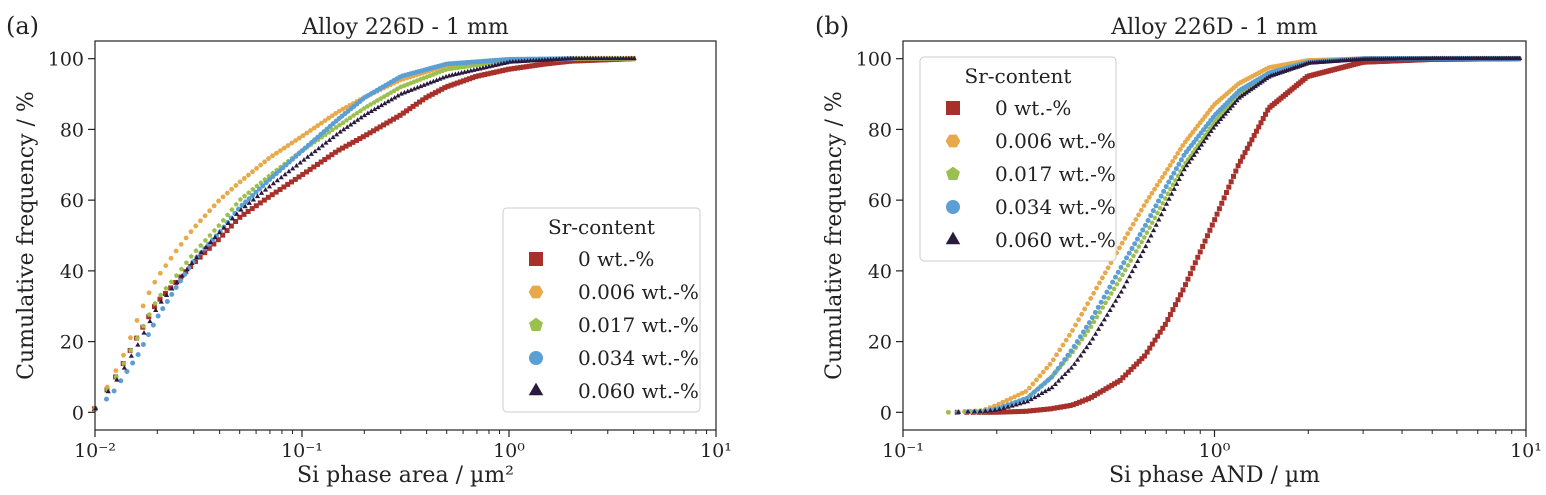 Image resolution: width=1546 pixels, height=495 pixels. Describe the element at coordinates (1526, 451) in the screenshot. I see `x-tick-label: 10¹` at that location.